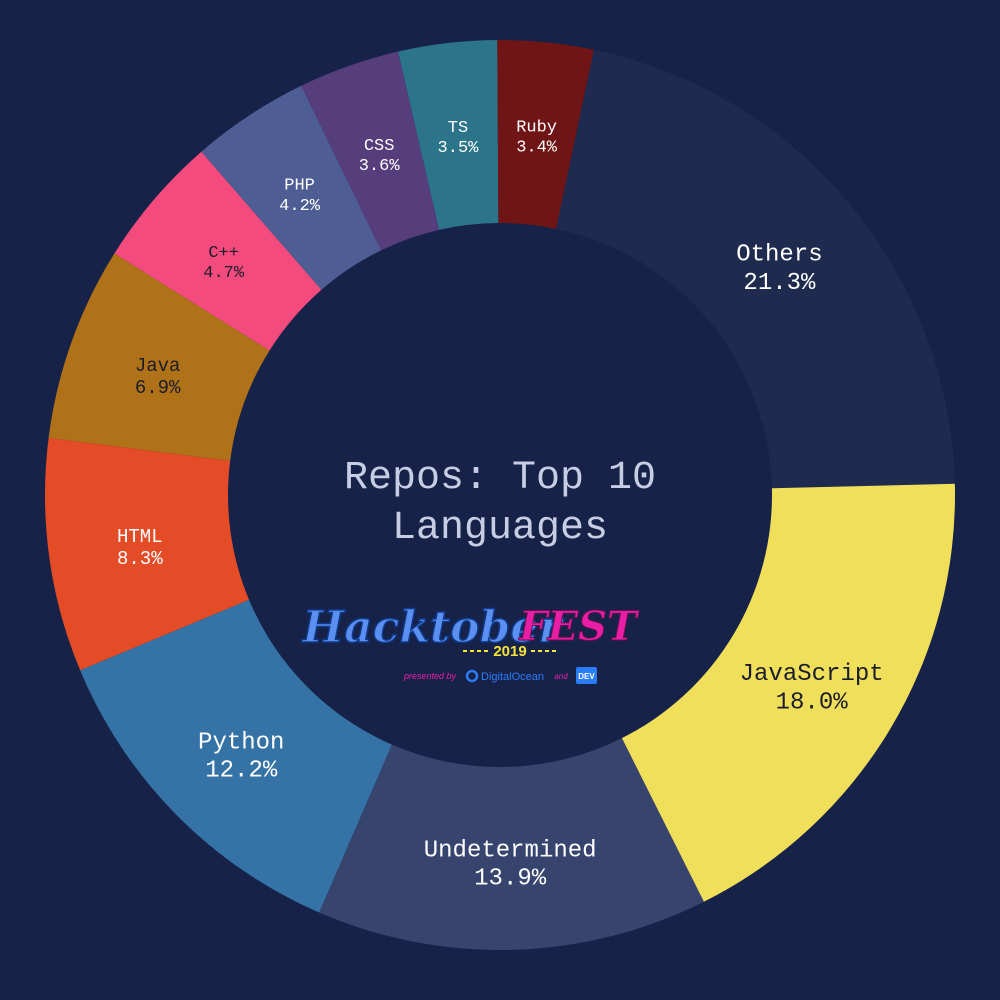 The height and width of the screenshot is (1000, 1000). I want to click on slice-value-undetermined: 13.9%, so click(510, 879).